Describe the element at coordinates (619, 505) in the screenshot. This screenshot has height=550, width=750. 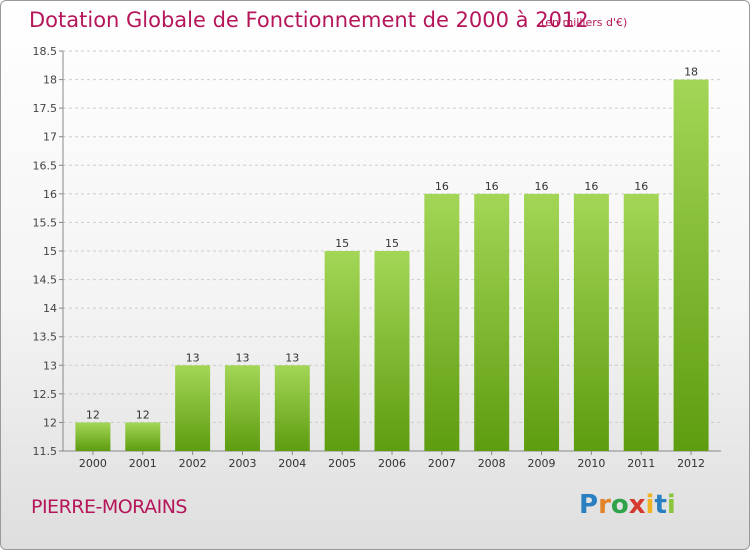
I see `logo-letter: o` at that location.